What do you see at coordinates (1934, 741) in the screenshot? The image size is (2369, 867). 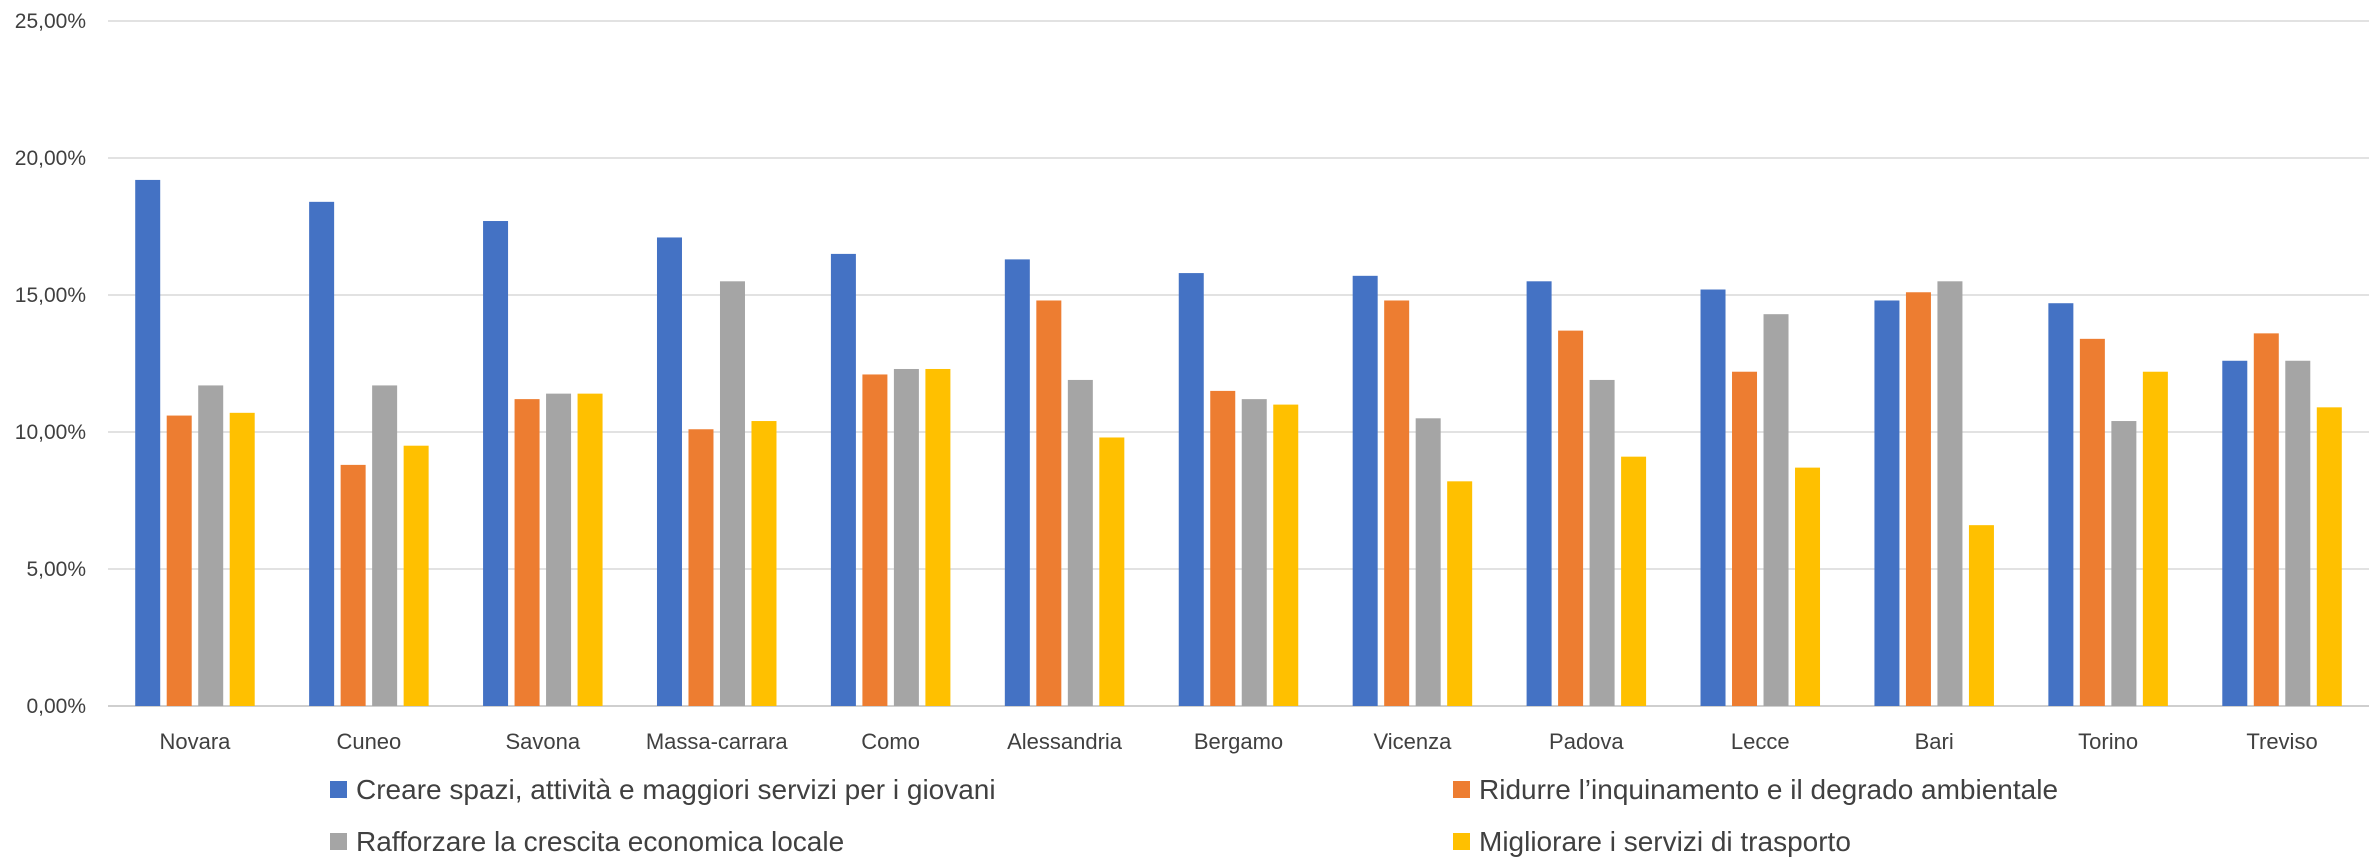 I see `x-category-label: Bari` at bounding box center [1934, 741].